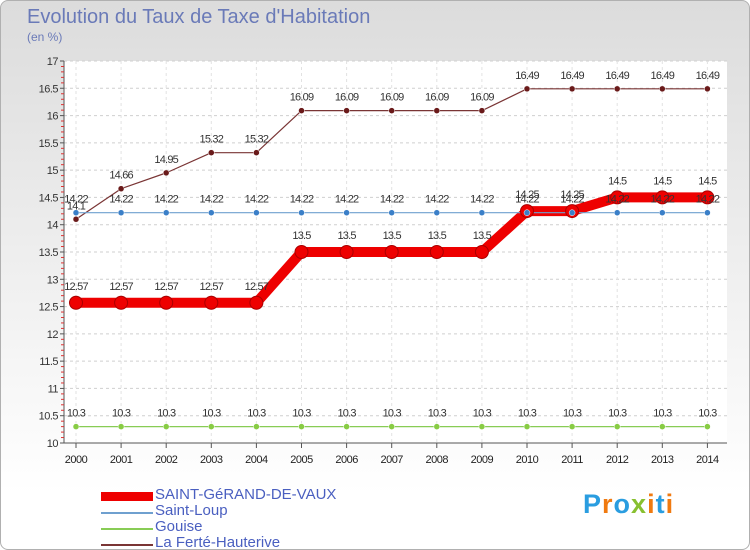 This screenshot has width=750, height=550. Describe the element at coordinates (53, 117) in the screenshot. I see `y-tick-label: 16` at that location.